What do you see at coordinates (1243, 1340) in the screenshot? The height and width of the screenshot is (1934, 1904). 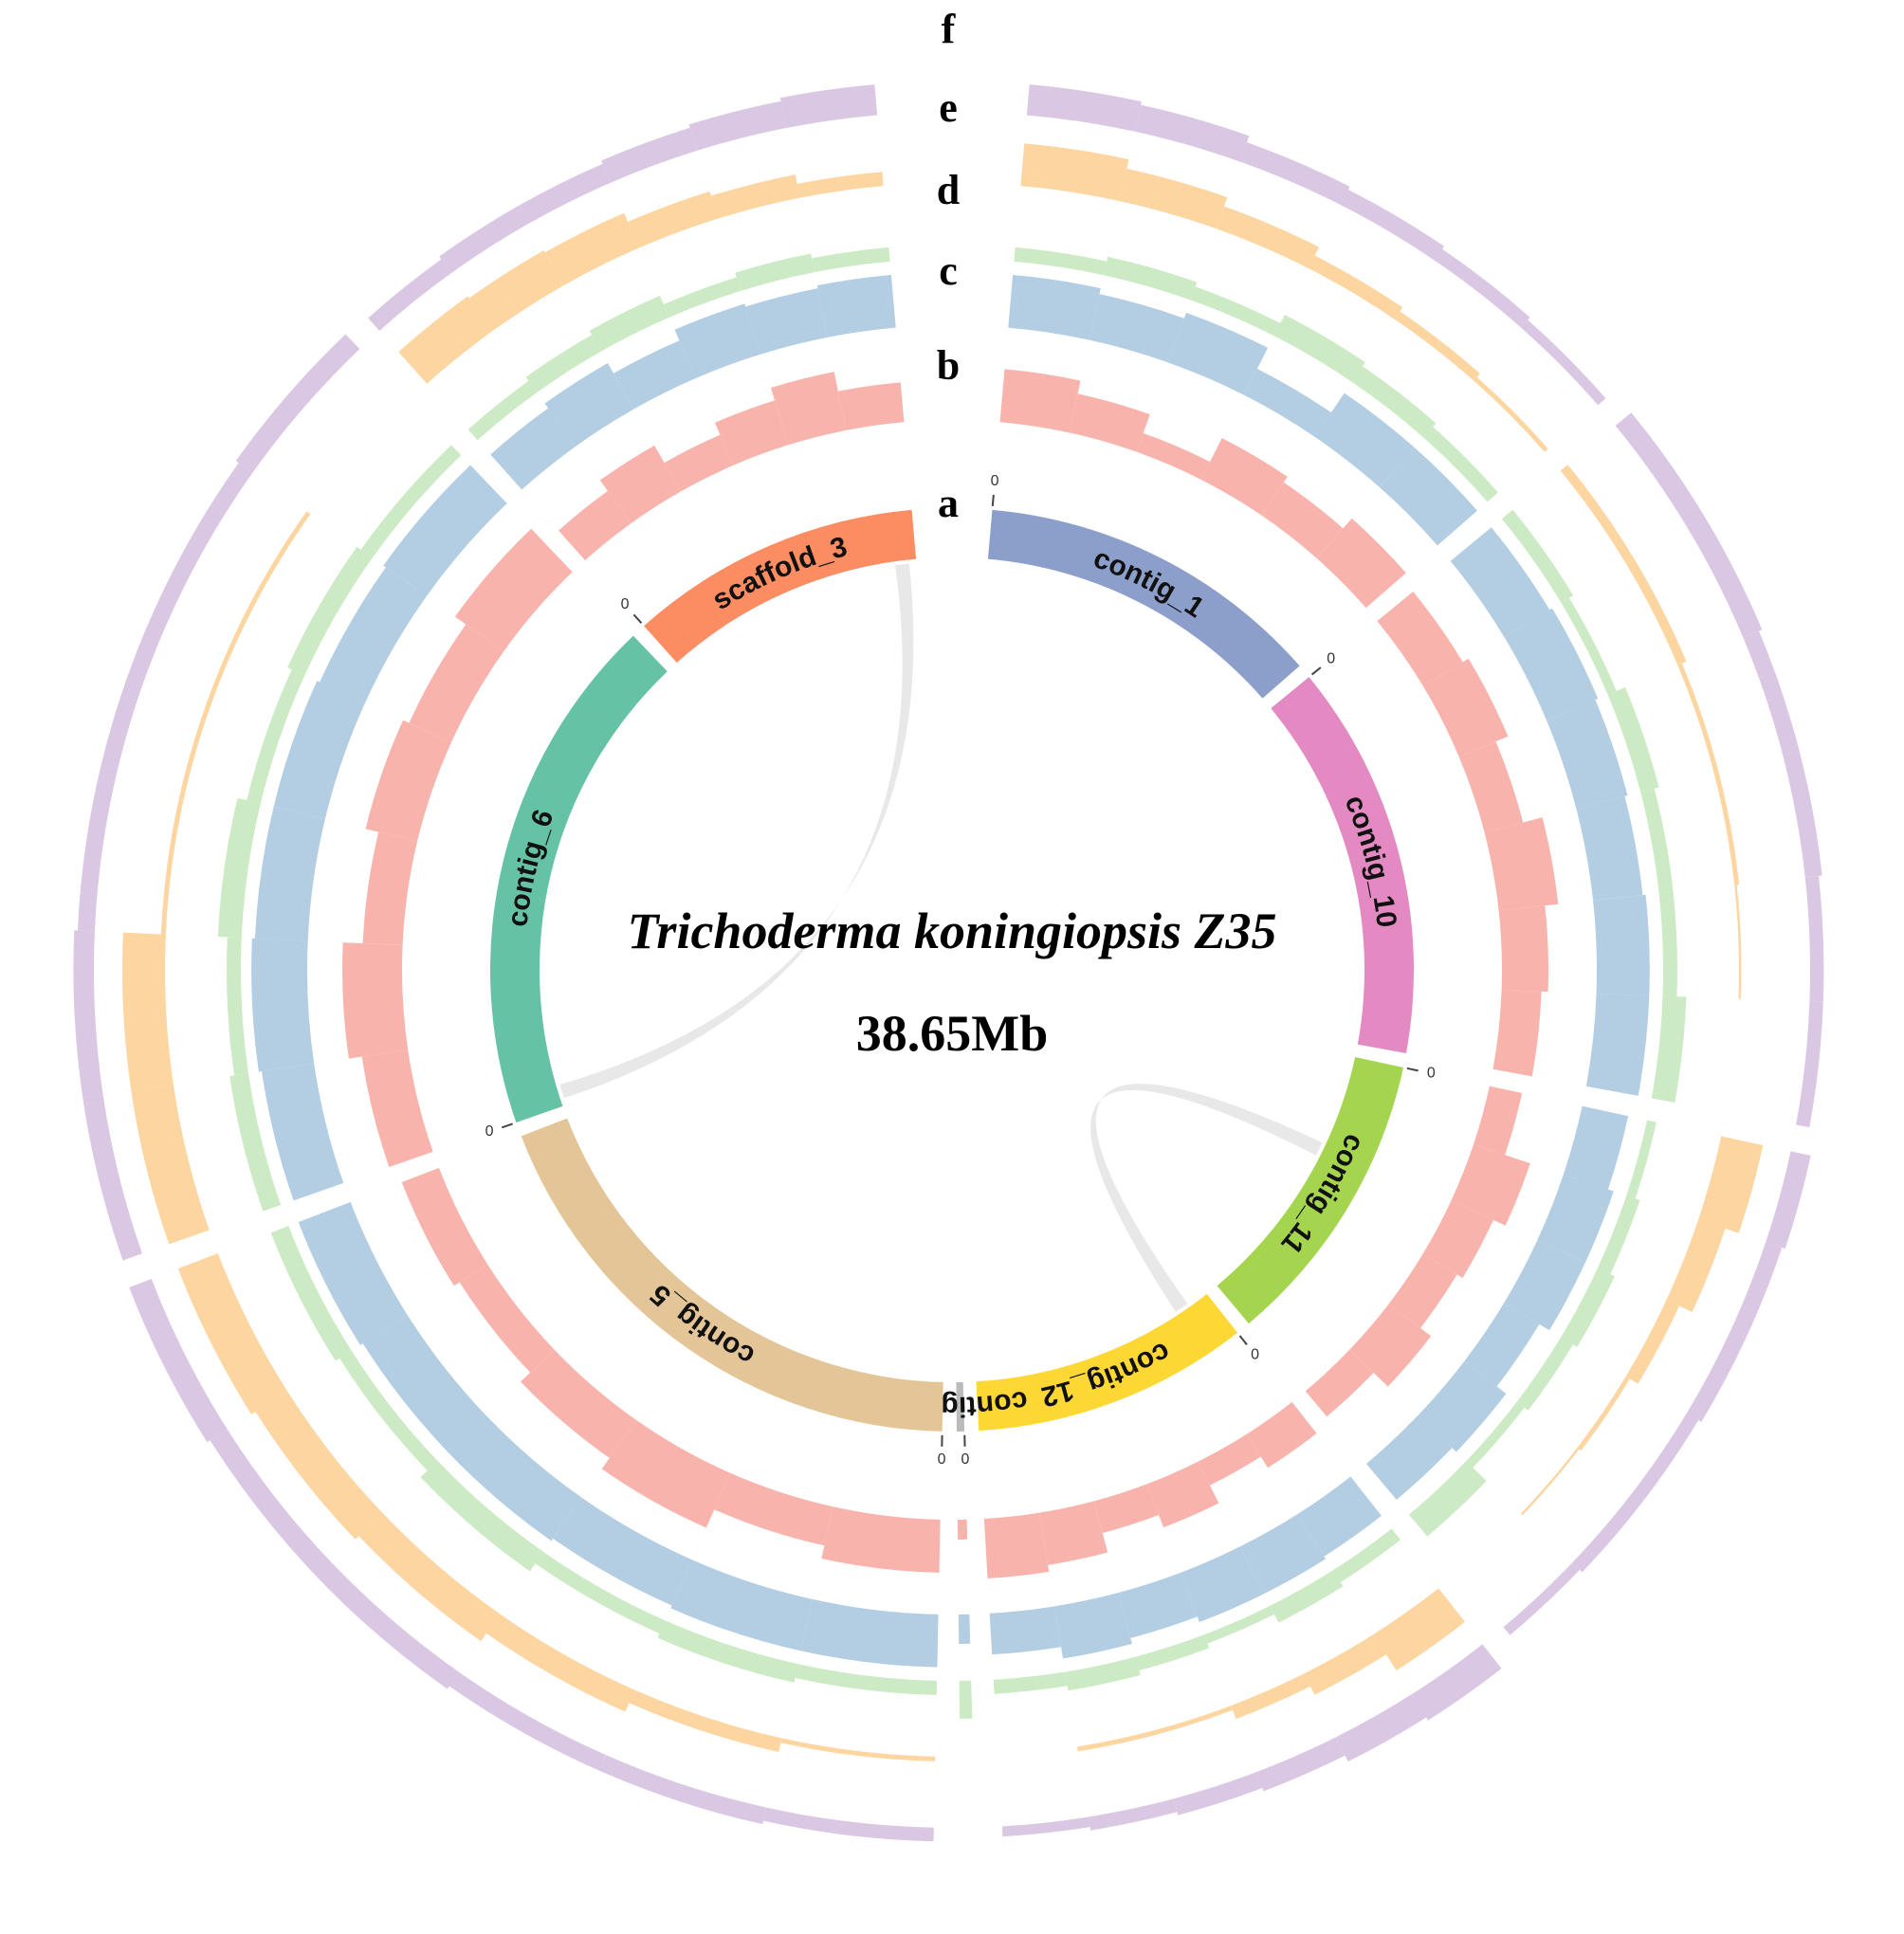 I see `contig-start-tick` at bounding box center [1243, 1340].